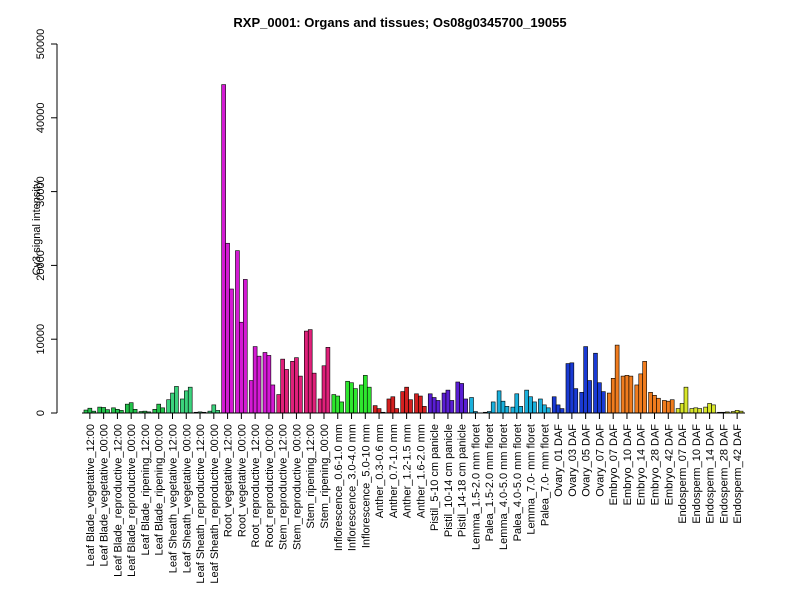  What do you see at coordinates (41, 265) in the screenshot?
I see `y-tick-label: 20000` at bounding box center [41, 265].